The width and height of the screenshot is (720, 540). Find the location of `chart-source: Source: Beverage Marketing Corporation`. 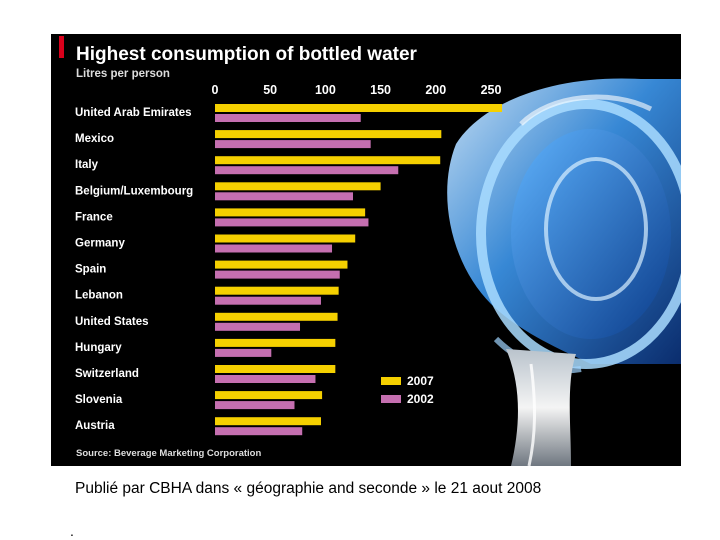

chart-source: Source: Beverage Marketing Corporation is located at coordinates (168, 453).